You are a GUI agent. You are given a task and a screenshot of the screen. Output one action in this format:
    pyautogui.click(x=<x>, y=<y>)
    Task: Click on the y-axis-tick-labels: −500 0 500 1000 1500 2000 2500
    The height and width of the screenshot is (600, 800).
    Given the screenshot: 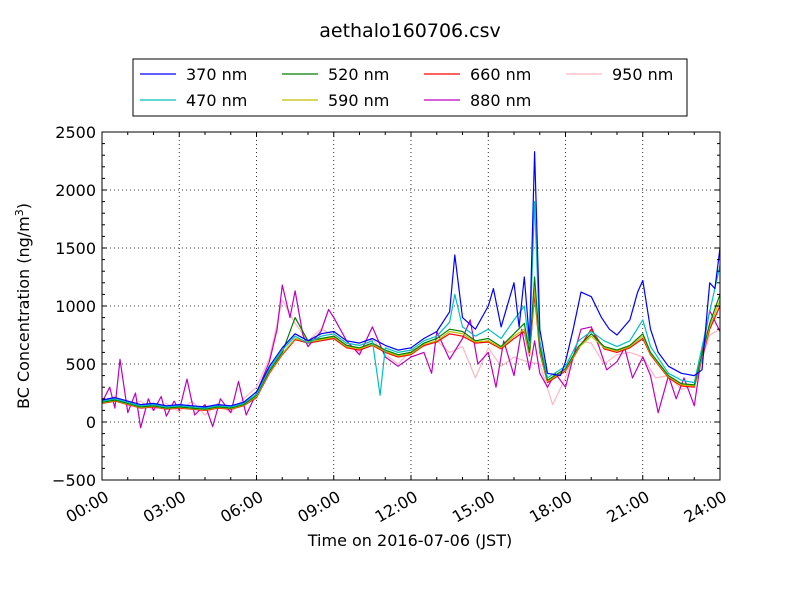 What is the action you would take?
    pyautogui.click(x=74, y=306)
    